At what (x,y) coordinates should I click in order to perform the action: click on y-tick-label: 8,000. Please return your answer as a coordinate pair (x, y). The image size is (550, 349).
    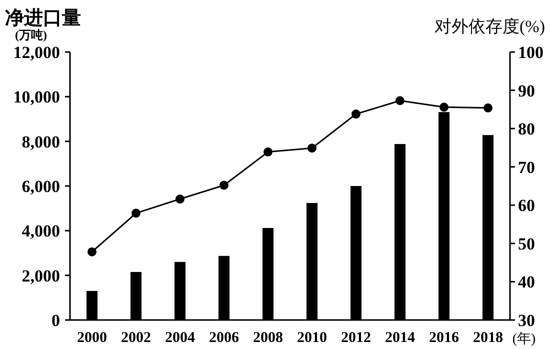
    Looking at the image, I should click on (41, 142).